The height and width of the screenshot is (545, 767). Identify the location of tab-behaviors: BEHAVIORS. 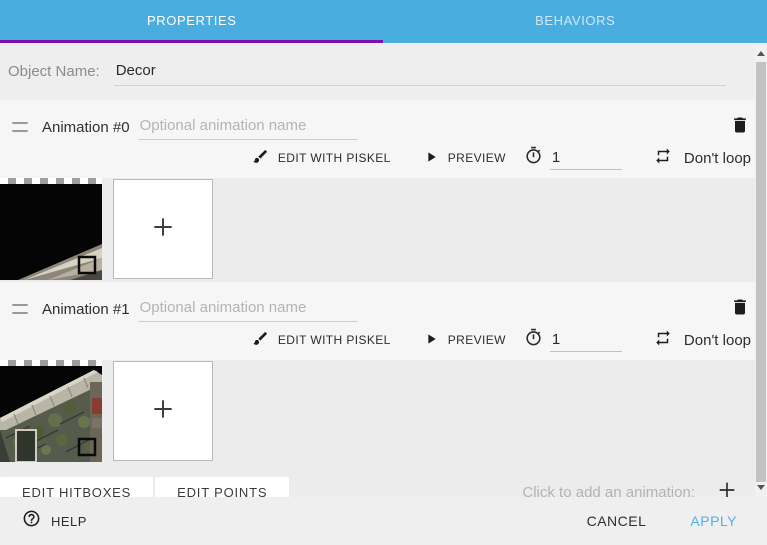
(575, 20).